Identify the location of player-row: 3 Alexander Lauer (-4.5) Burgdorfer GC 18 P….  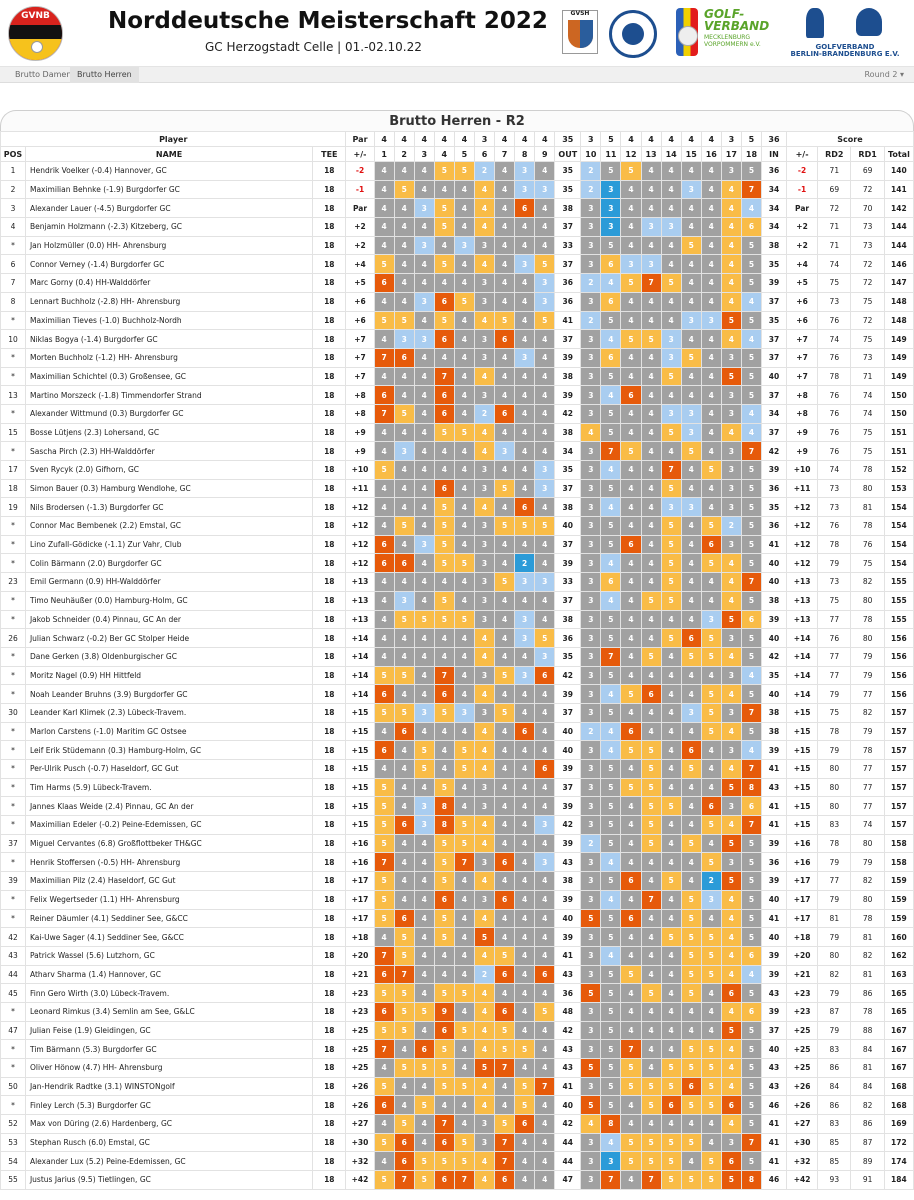
(457, 208).